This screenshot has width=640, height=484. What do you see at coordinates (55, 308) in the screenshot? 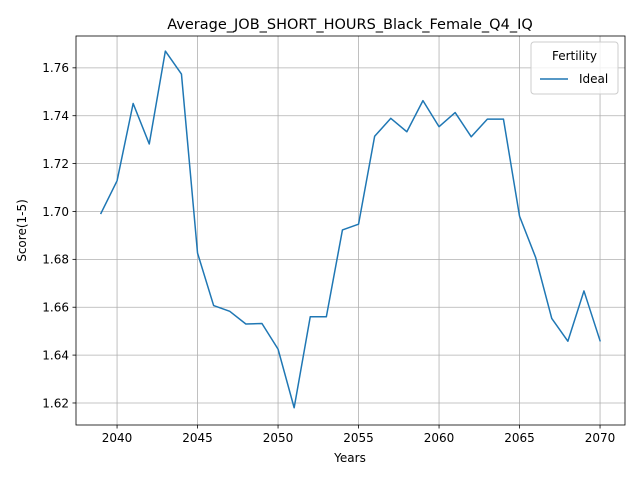
I see `y-tick-label: 1.66` at bounding box center [55, 308].